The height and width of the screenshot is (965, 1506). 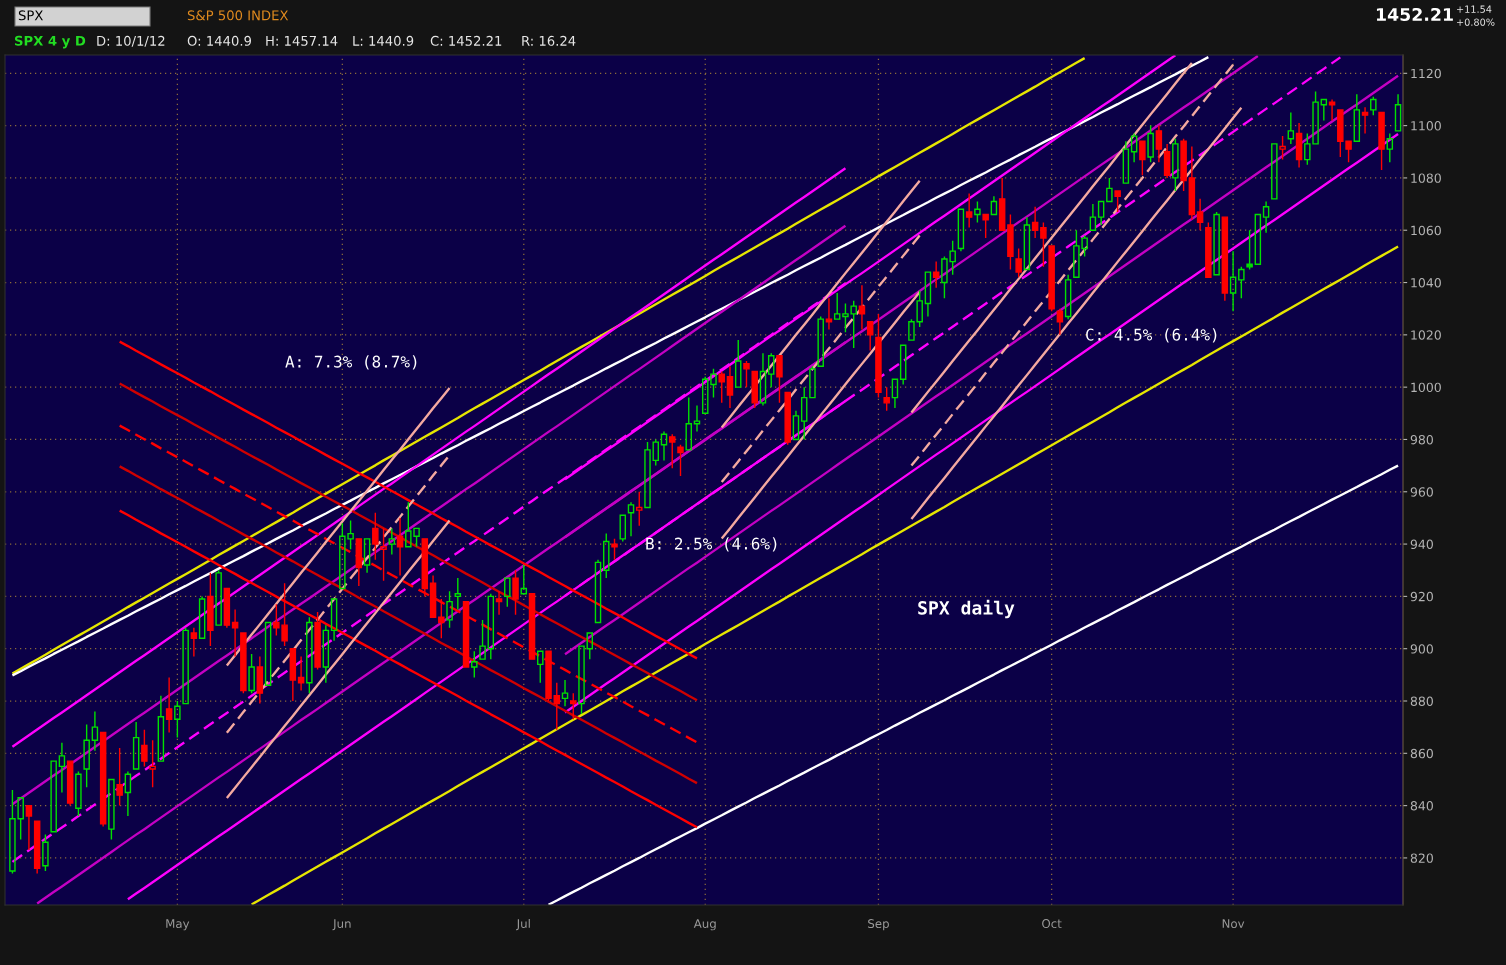 I want to click on x-tick-label: Aug, so click(x=704, y=925).